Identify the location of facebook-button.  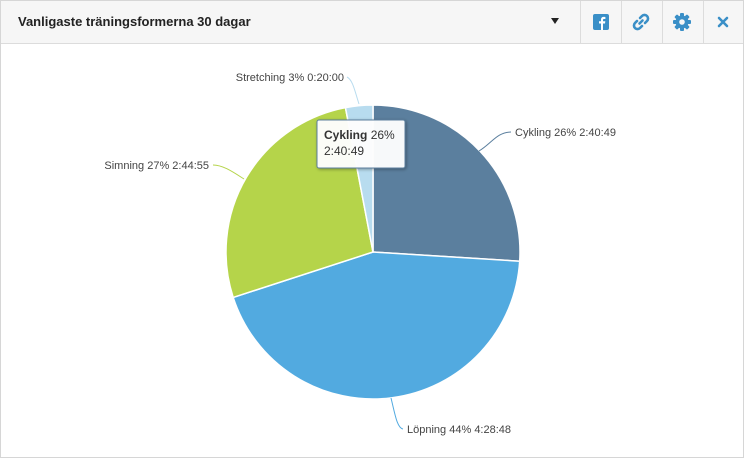
(601, 22).